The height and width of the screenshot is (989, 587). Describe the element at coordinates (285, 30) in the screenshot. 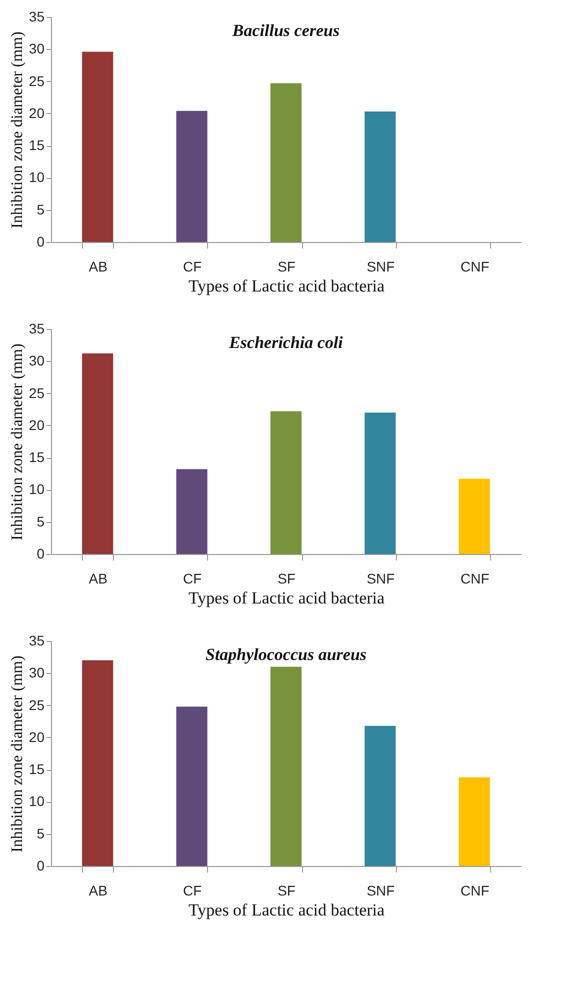

I see `chart-title: Bacillus cereus` at that location.